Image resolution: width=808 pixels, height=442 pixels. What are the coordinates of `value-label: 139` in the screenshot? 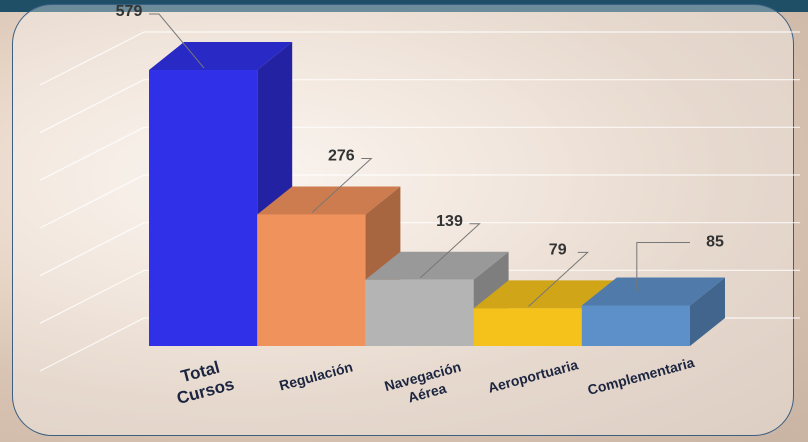 It's located at (449, 221).